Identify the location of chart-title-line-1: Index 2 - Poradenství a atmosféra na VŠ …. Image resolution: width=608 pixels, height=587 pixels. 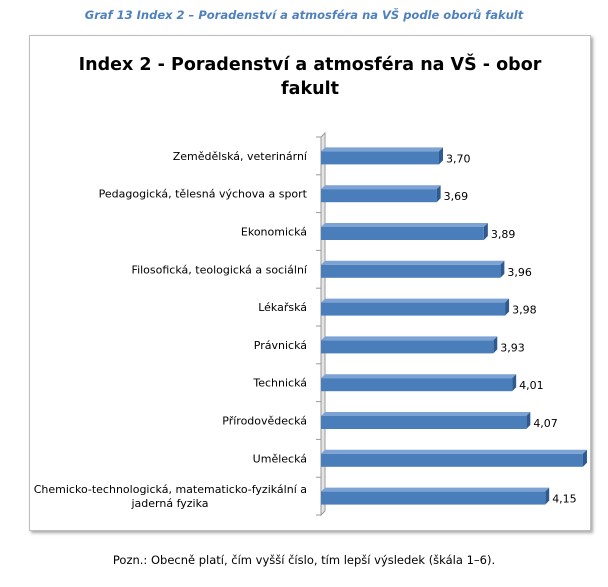
(310, 65).